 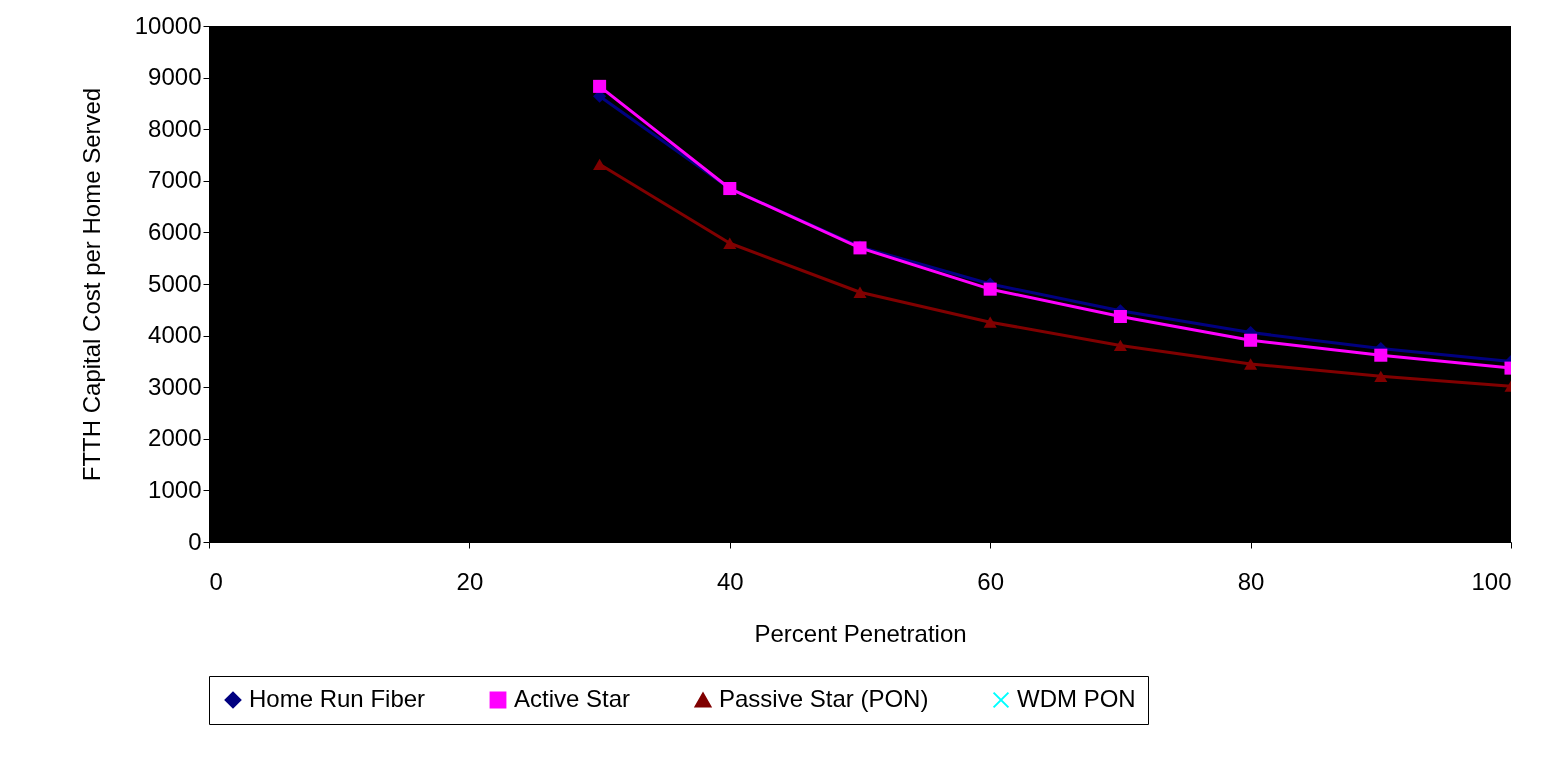 I want to click on y-tick-label: 4000, so click(x=175, y=335).